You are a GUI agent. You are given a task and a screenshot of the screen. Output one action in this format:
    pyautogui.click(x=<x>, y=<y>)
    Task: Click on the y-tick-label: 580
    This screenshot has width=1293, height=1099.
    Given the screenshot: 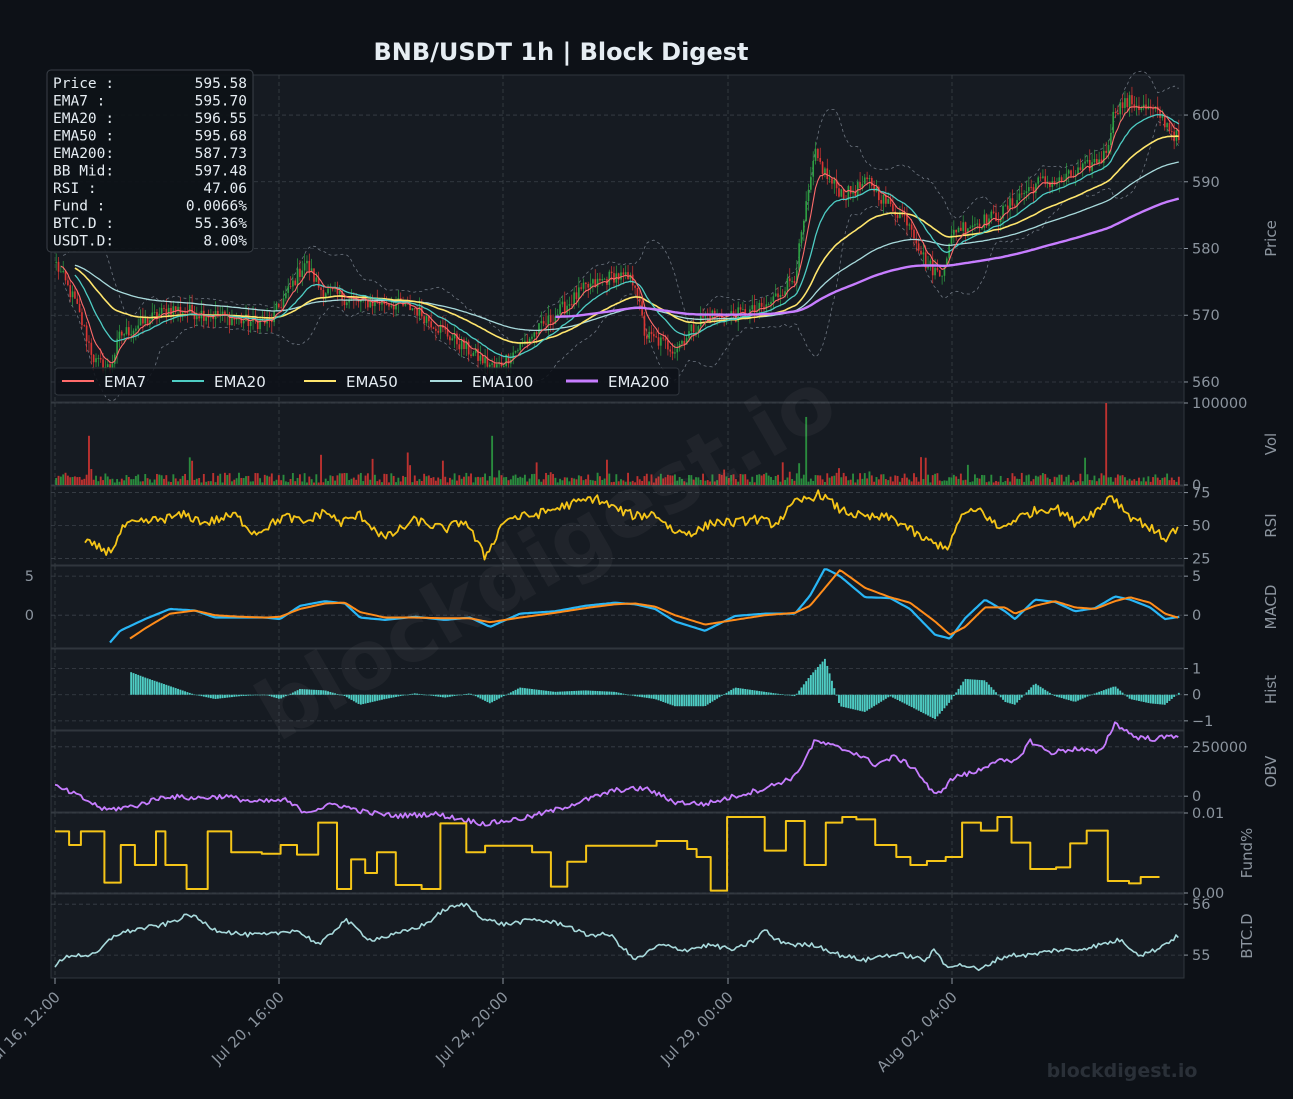 What is the action you would take?
    pyautogui.click(x=1206, y=250)
    